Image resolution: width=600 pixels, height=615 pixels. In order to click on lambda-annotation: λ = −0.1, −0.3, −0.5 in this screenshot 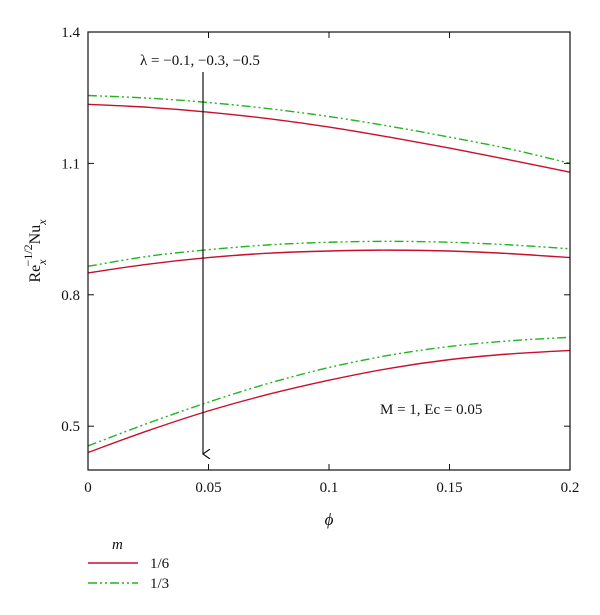, I will do `click(200, 61)`.